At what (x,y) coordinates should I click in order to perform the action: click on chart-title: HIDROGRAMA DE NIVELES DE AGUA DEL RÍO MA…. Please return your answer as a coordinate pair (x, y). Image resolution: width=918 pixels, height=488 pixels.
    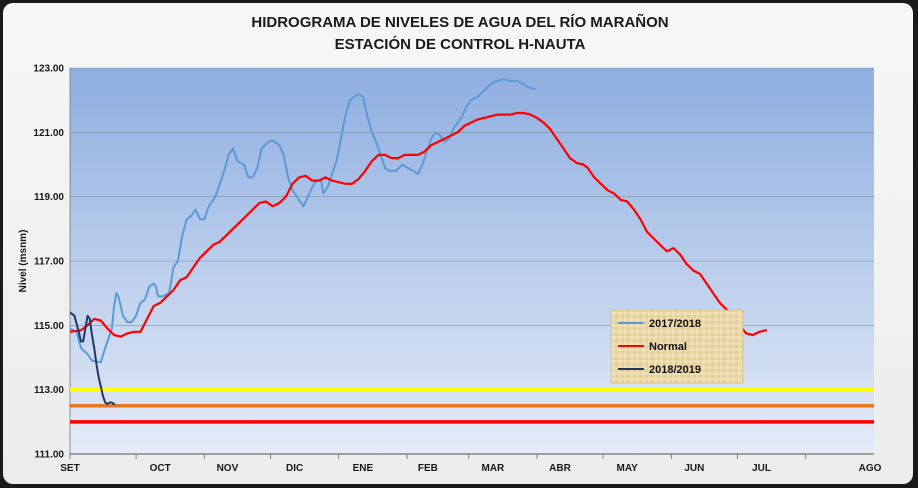
    Looking at the image, I should click on (459, 22).